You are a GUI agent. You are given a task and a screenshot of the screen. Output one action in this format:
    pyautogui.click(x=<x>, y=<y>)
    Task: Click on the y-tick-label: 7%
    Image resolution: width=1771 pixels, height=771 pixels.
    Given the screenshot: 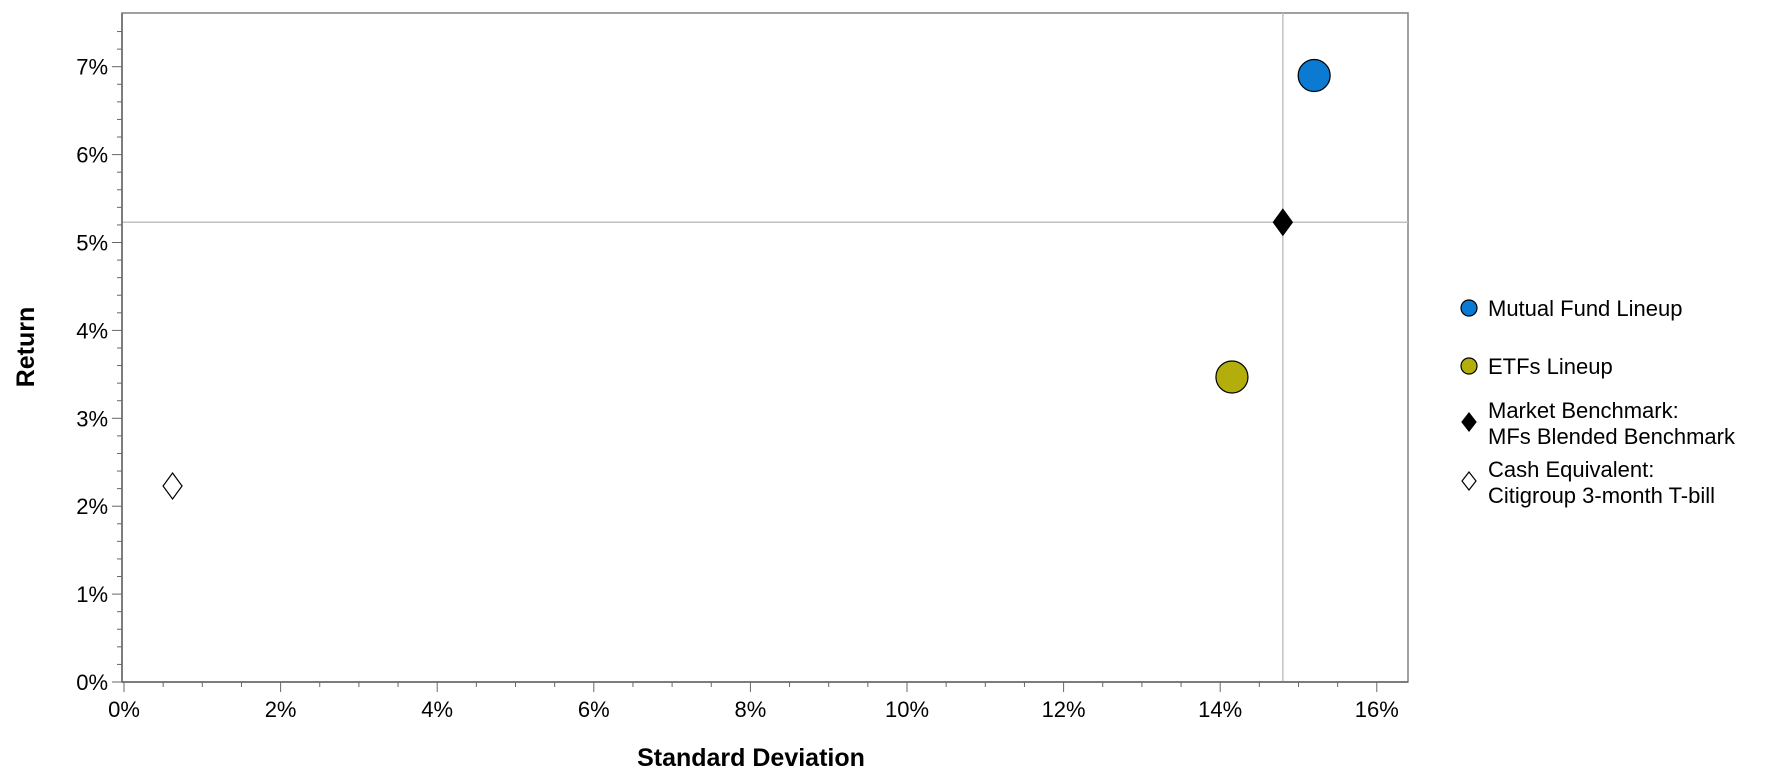 What is the action you would take?
    pyautogui.click(x=92, y=67)
    